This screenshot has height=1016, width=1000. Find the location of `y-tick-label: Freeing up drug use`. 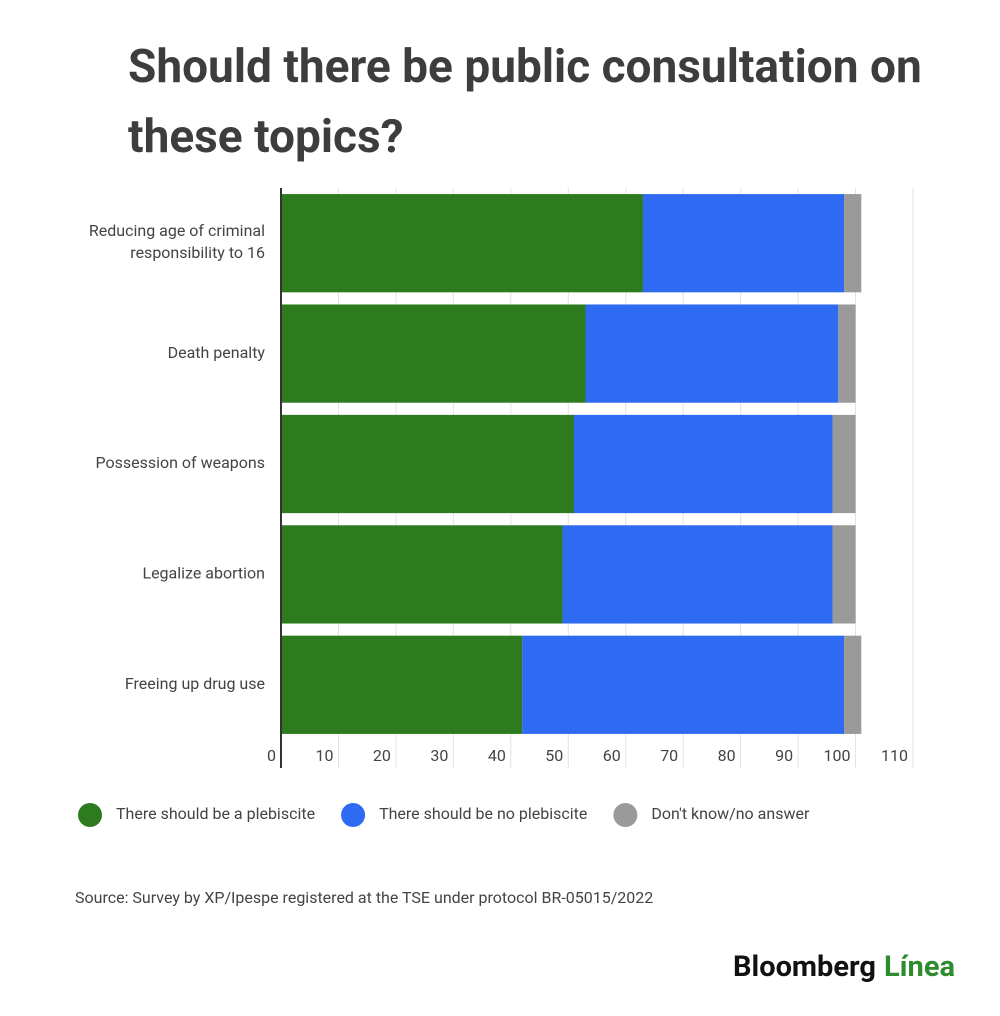

y-tick-label: Freeing up drug use is located at coordinates (195, 683).